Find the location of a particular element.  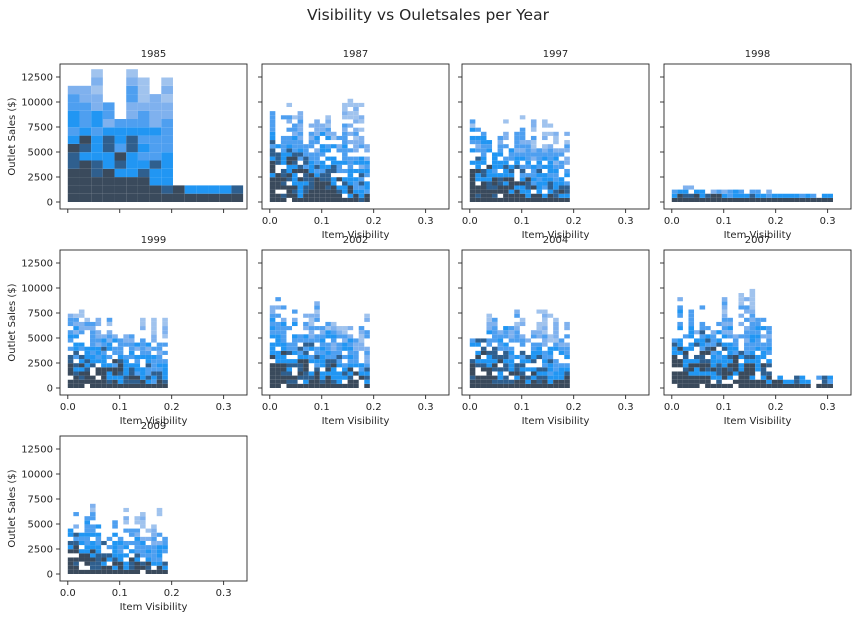

y-tick-label: 10000 is located at coordinates (37, 289).